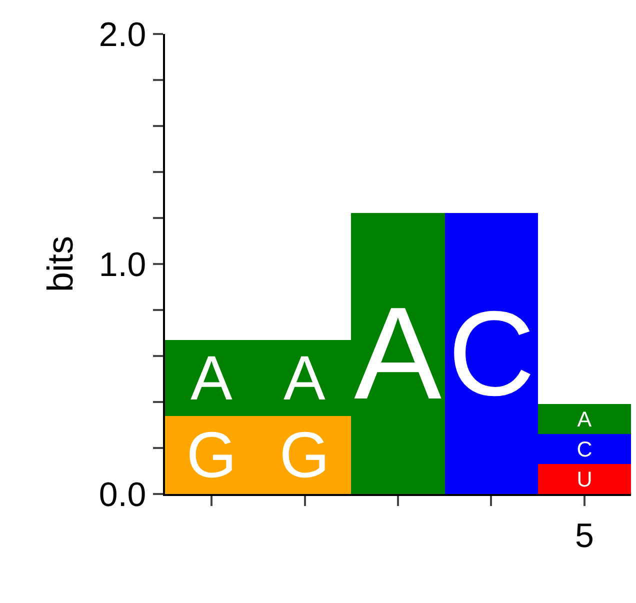  What do you see at coordinates (122, 35) in the screenshot?
I see `y-tick-label: 2.0` at bounding box center [122, 35].